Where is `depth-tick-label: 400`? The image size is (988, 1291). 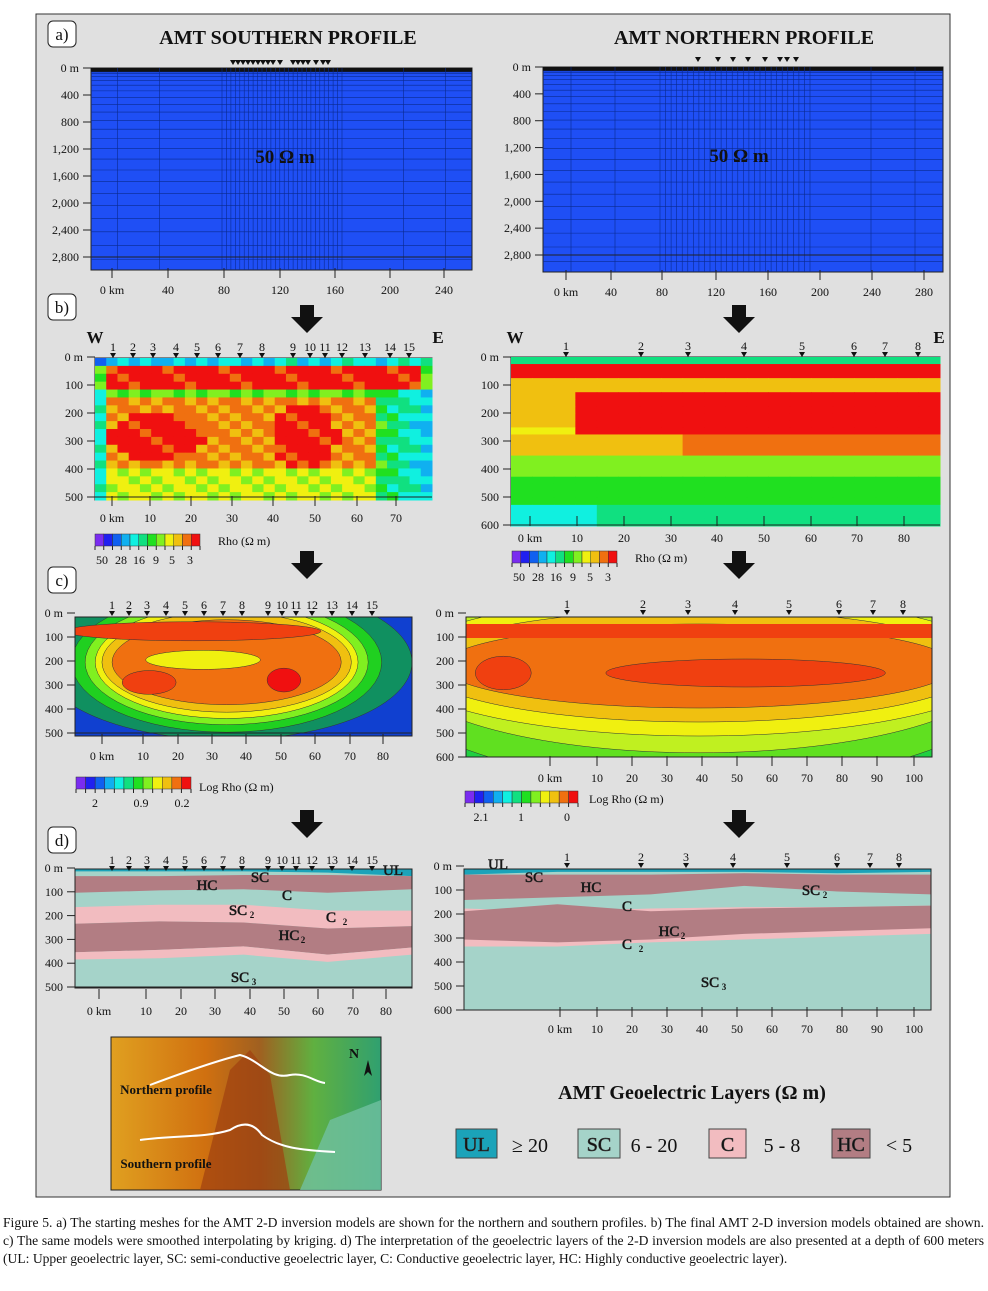
depth-tick-label: 400 is located at coordinates (54, 709).